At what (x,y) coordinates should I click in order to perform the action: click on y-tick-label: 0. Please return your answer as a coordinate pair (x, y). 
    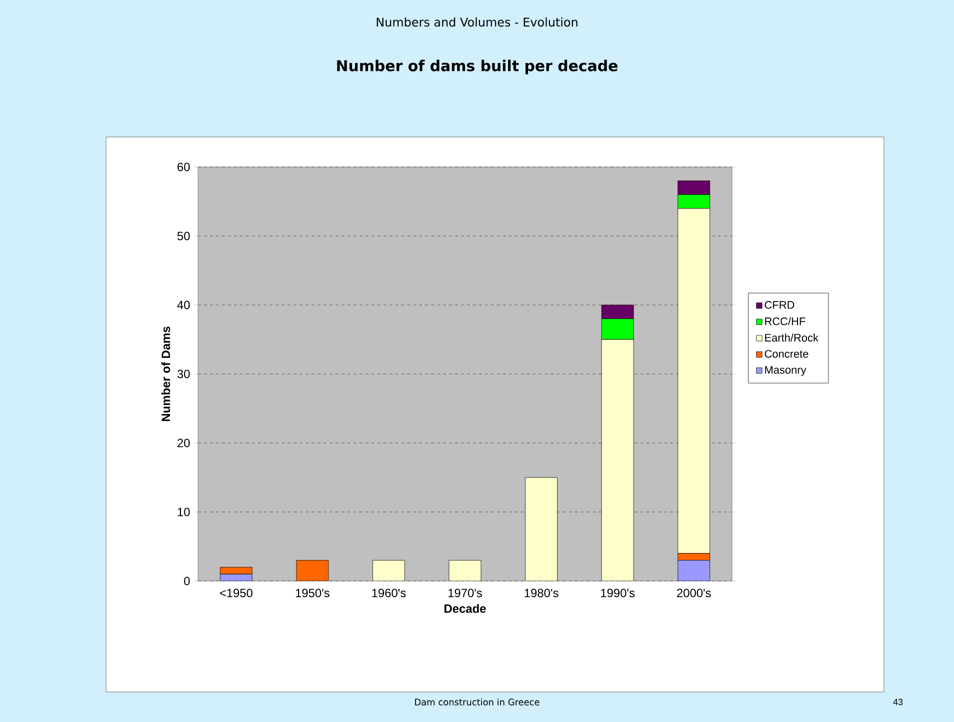
    Looking at the image, I should click on (187, 581).